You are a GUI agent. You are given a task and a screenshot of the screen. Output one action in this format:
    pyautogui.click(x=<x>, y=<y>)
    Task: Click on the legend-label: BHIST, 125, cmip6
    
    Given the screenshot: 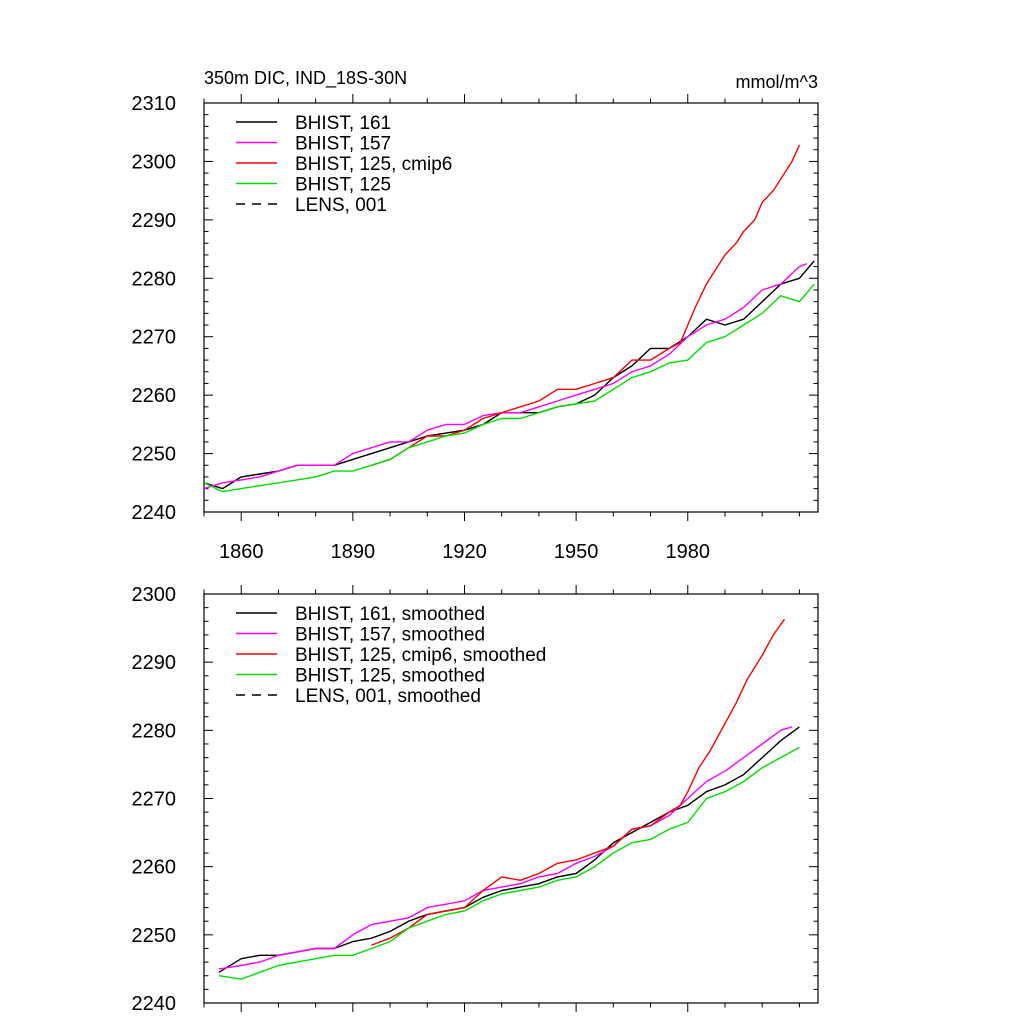 What is the action you would take?
    pyautogui.click(x=373, y=164)
    